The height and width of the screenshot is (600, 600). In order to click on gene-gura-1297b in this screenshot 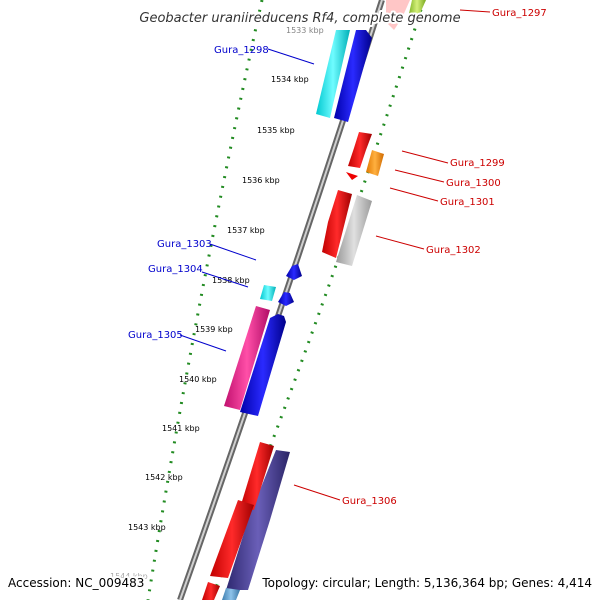, I will do `click(417, 9)`.